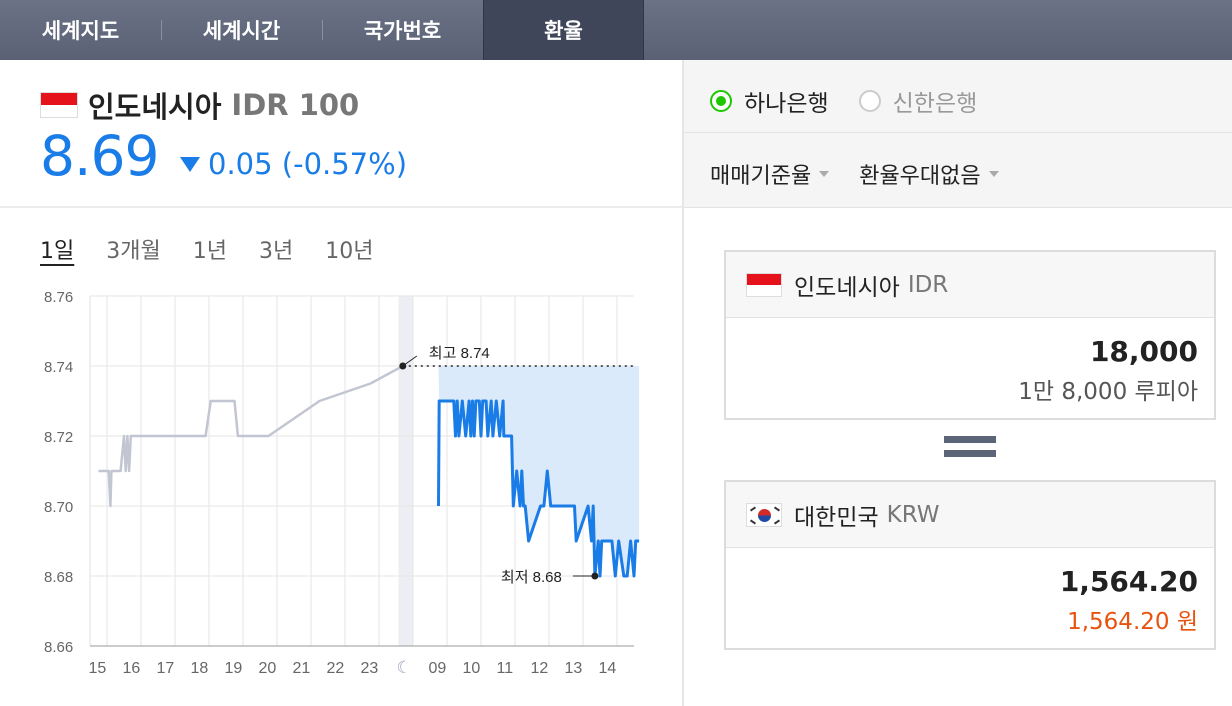 The height and width of the screenshot is (706, 1232). I want to click on y-tick-label: 8.72, so click(58, 437).